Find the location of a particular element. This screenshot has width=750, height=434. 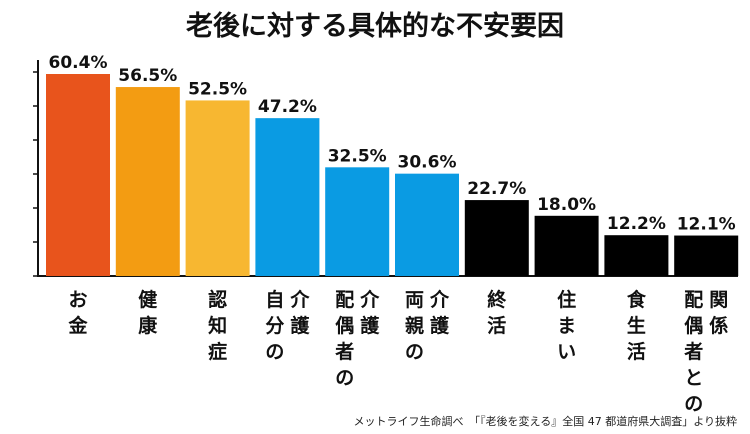

category-char: と is located at coordinates (693, 378).